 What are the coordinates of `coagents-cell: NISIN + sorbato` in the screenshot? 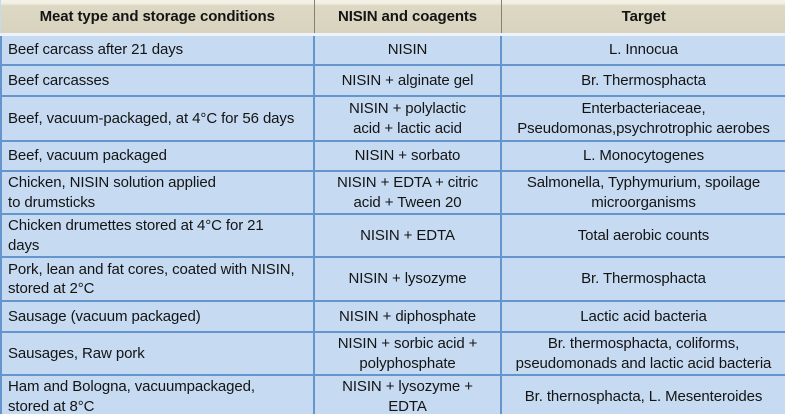 It's located at (407, 156).